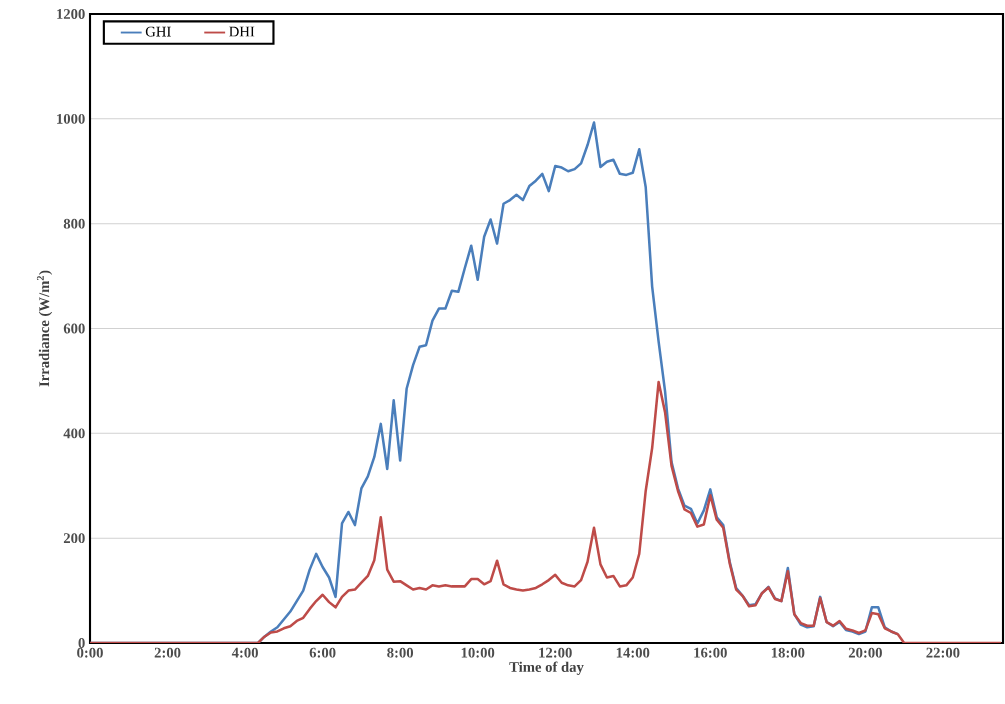  Describe the element at coordinates (71, 118) in the screenshot. I see `y-tick-label: 1000` at that location.